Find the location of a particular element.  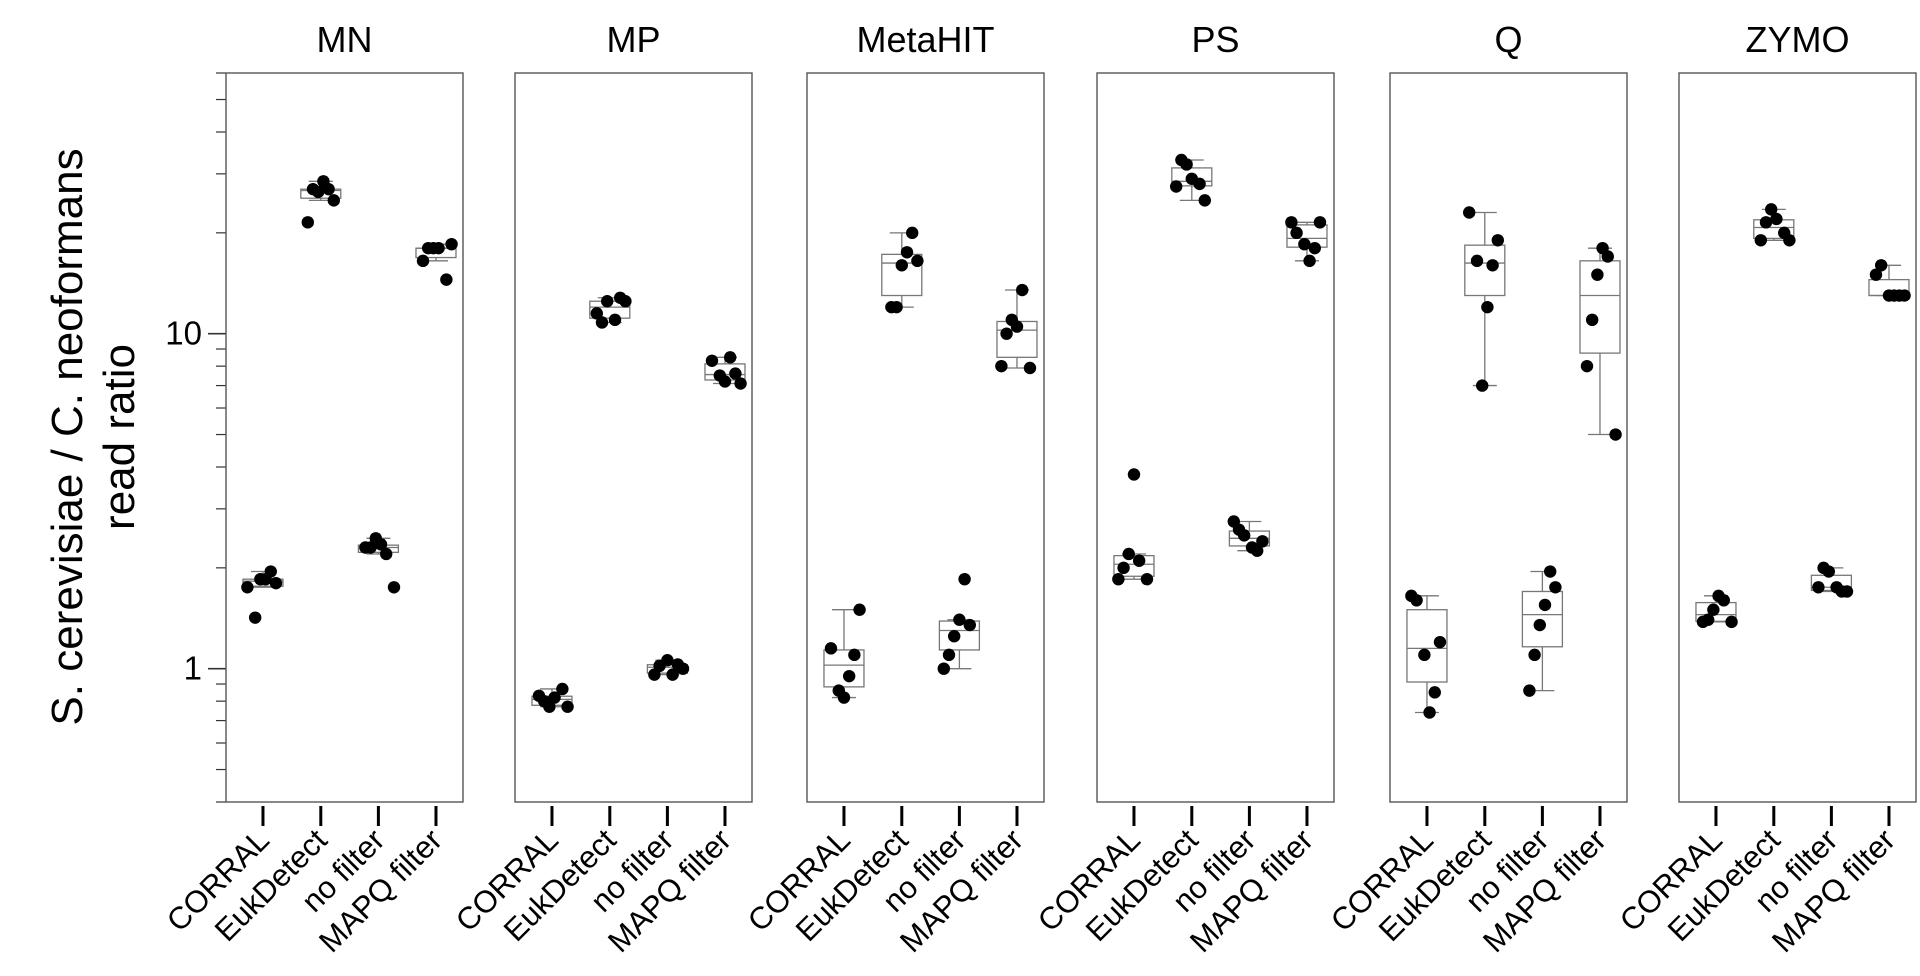

panel-title: Q is located at coordinates (1508, 39).